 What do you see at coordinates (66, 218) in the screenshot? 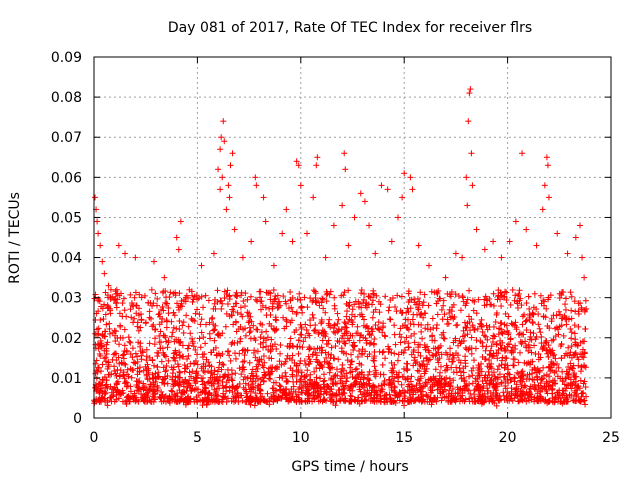
I see `y-tick-label: 0.05` at bounding box center [66, 218].